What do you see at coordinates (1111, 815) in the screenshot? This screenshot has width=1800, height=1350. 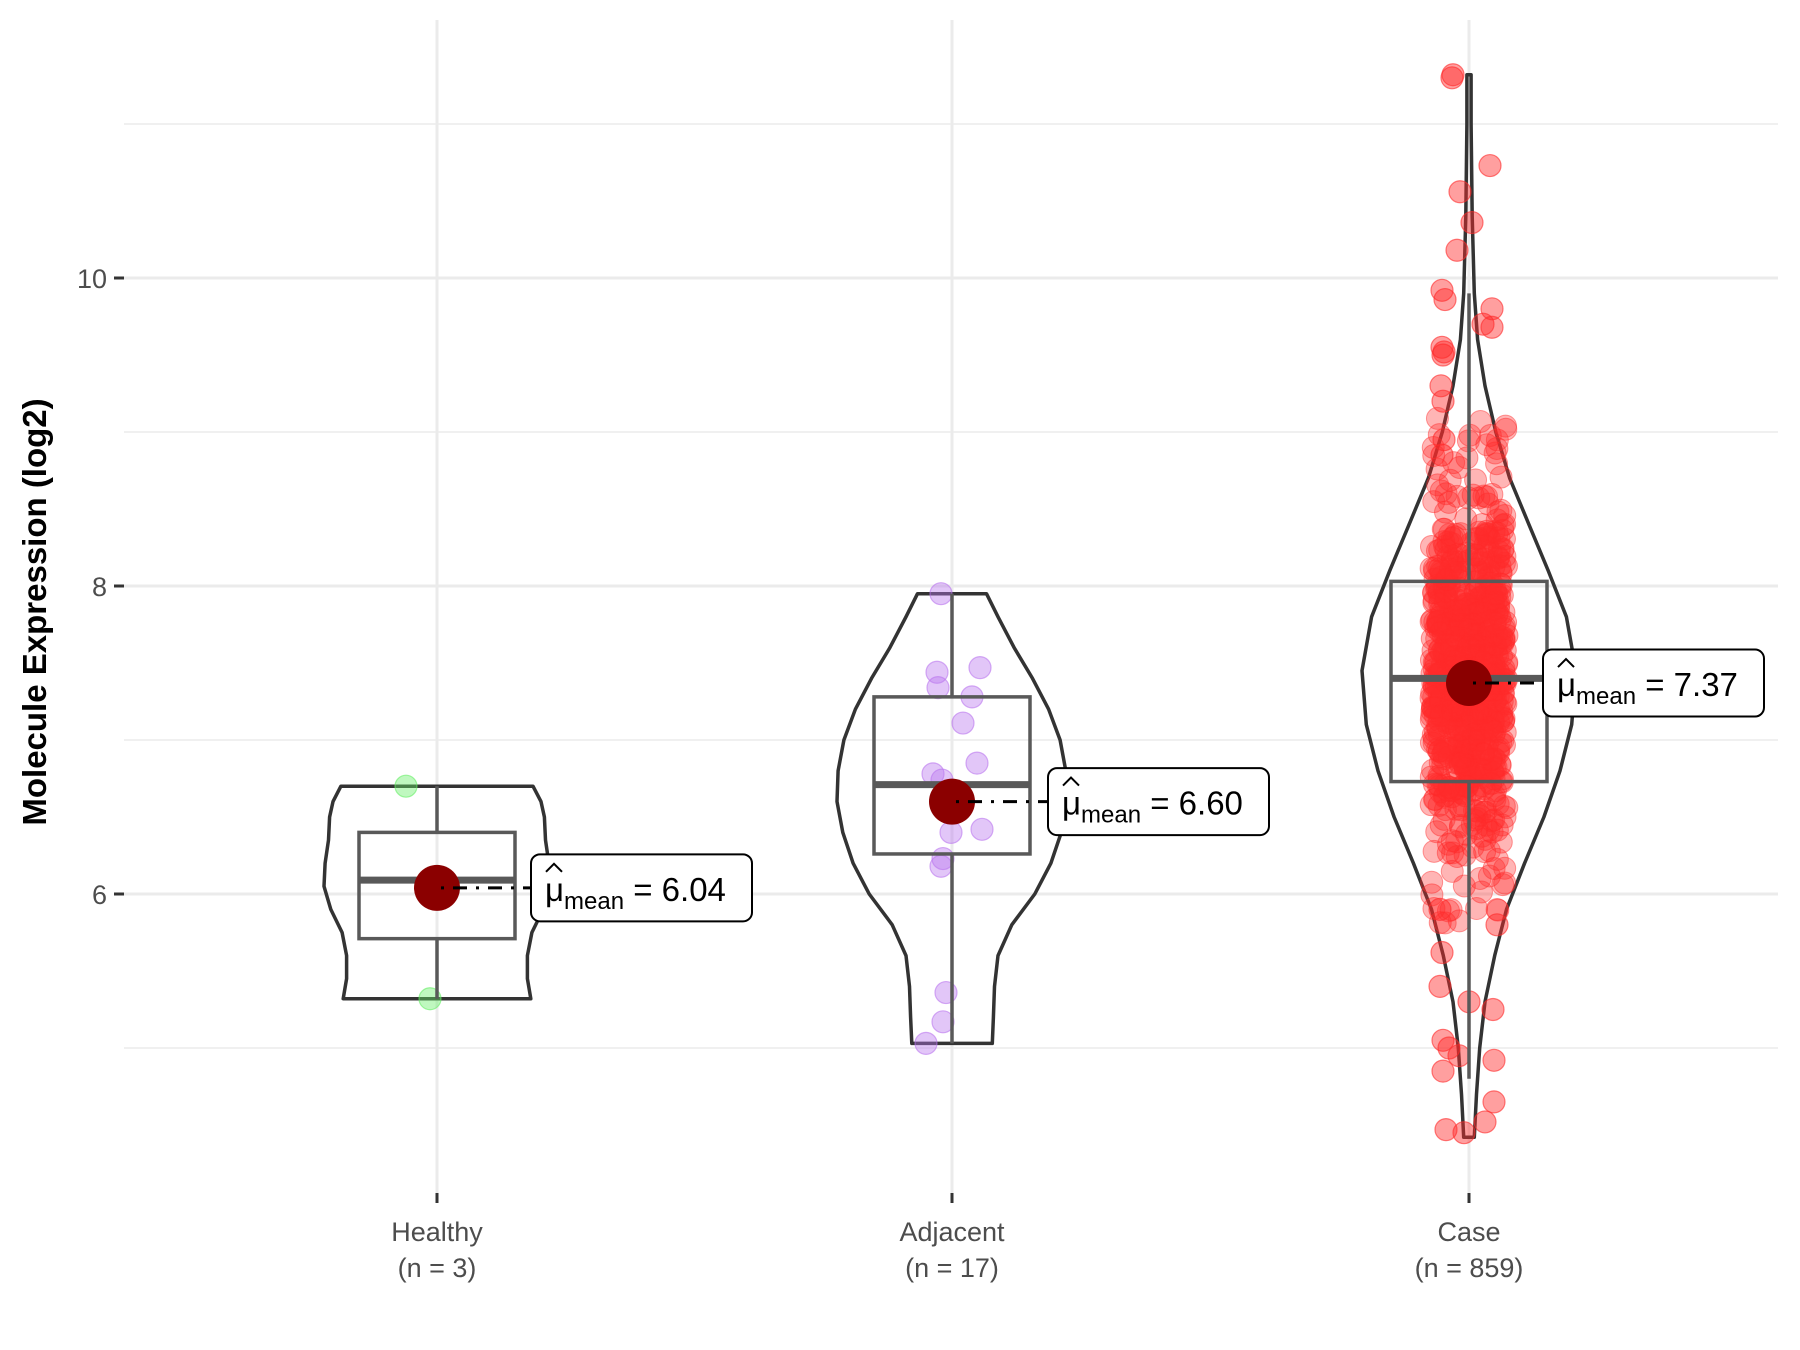 I see `mean-subscript: mean` at bounding box center [1111, 815].